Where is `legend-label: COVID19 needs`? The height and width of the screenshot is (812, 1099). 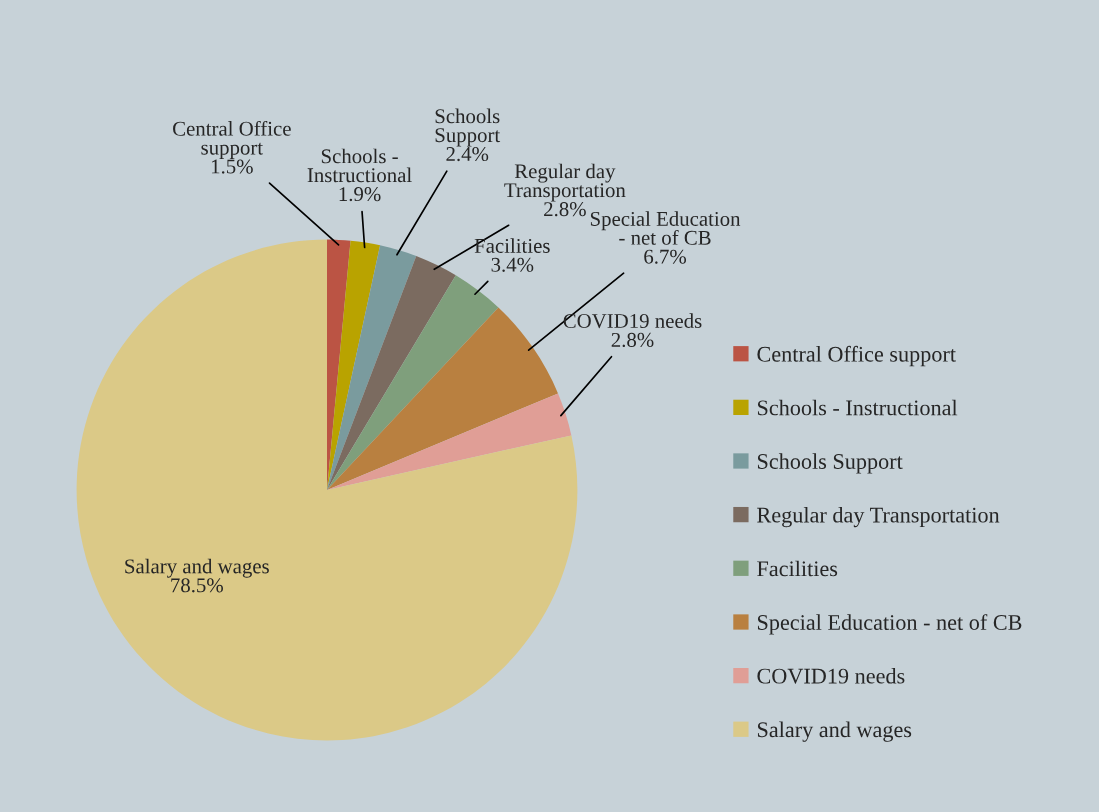 legend-label: COVID19 needs is located at coordinates (831, 675).